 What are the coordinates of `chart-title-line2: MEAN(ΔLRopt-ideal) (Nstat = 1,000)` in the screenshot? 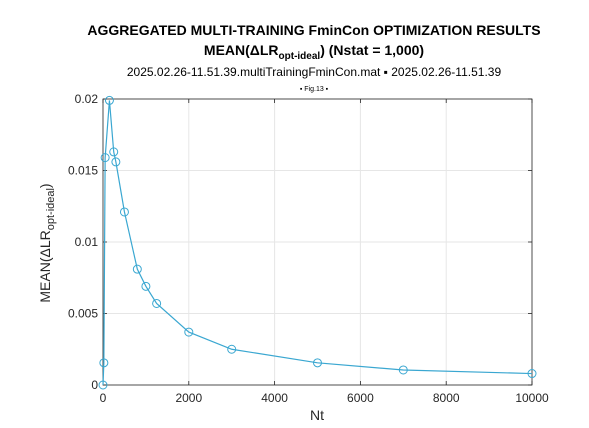 It's located at (314, 52).